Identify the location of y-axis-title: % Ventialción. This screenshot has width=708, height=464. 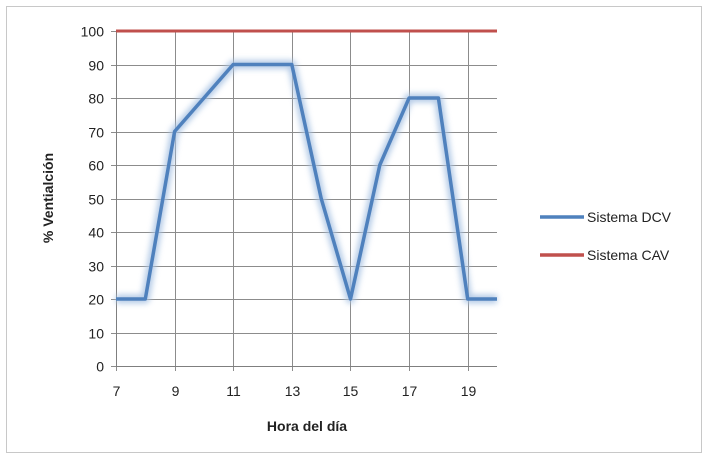
(48, 198).